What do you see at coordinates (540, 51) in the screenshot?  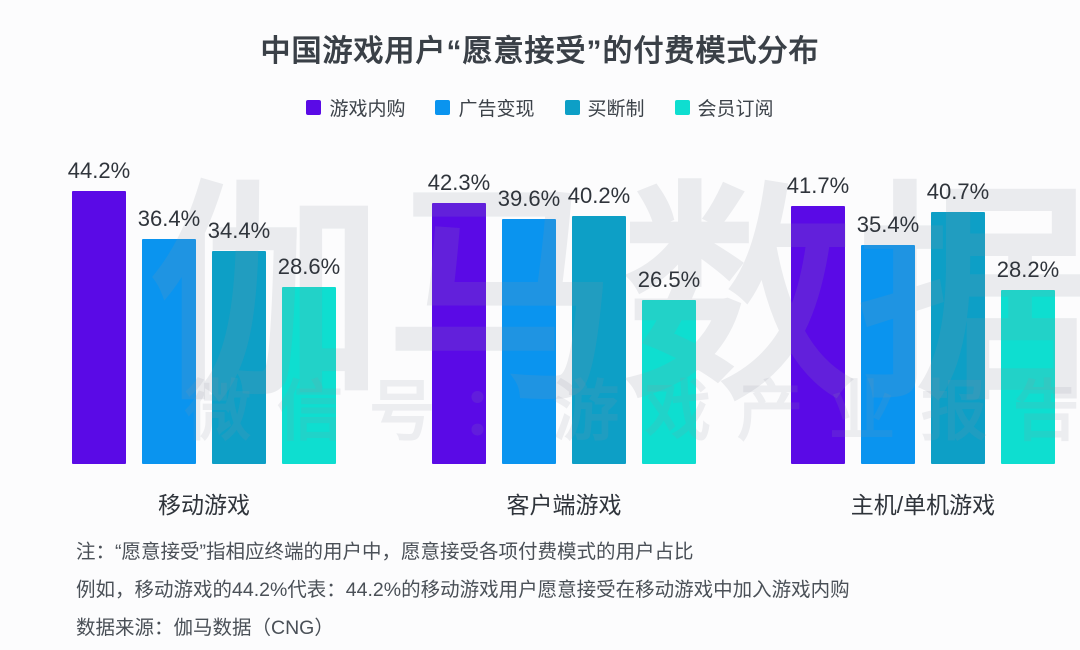 I see `chart-title: 中国游戏用户“愿意接受”的付费模式分布` at bounding box center [540, 51].